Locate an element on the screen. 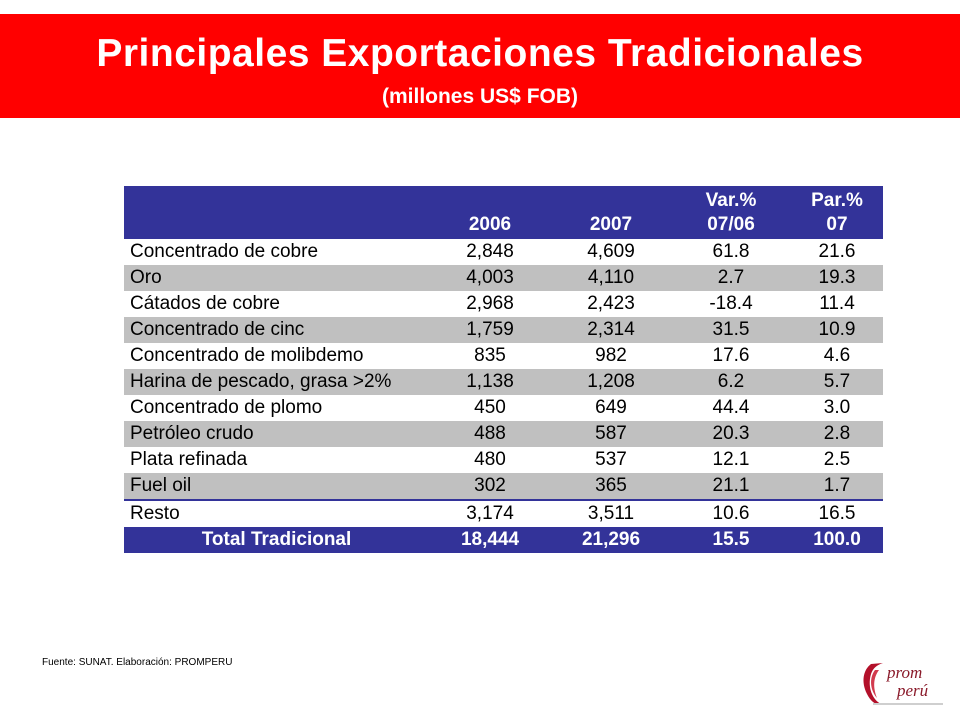 This screenshot has height=720, width=960. row-2006: 1,759 is located at coordinates (490, 330).